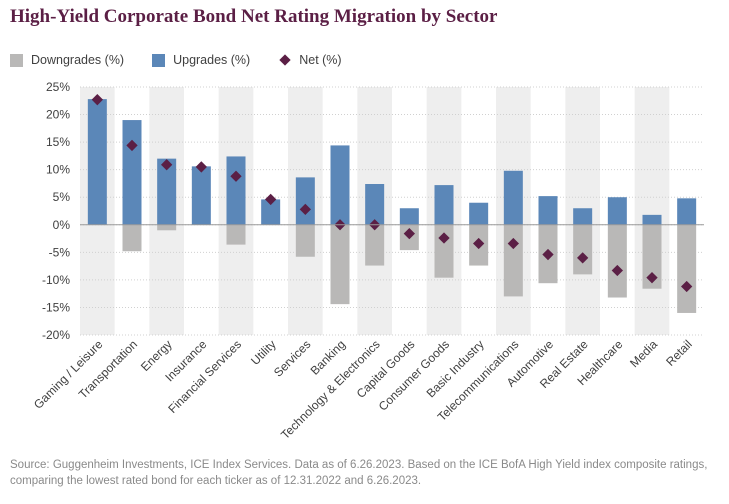  I want to click on legend-swatch-upgrades, so click(159, 60).